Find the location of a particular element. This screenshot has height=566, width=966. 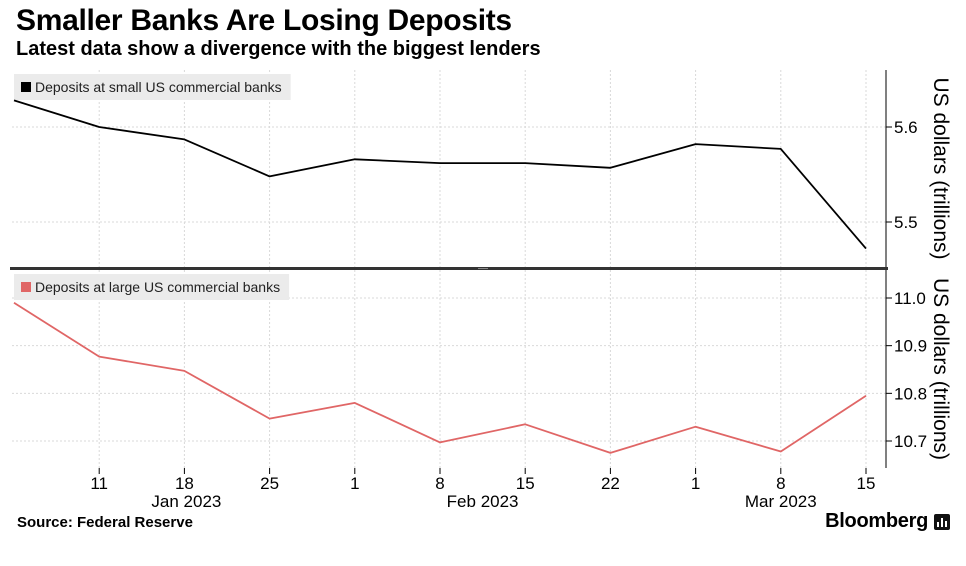

x-month-label: Feb 2023 is located at coordinates (483, 501).